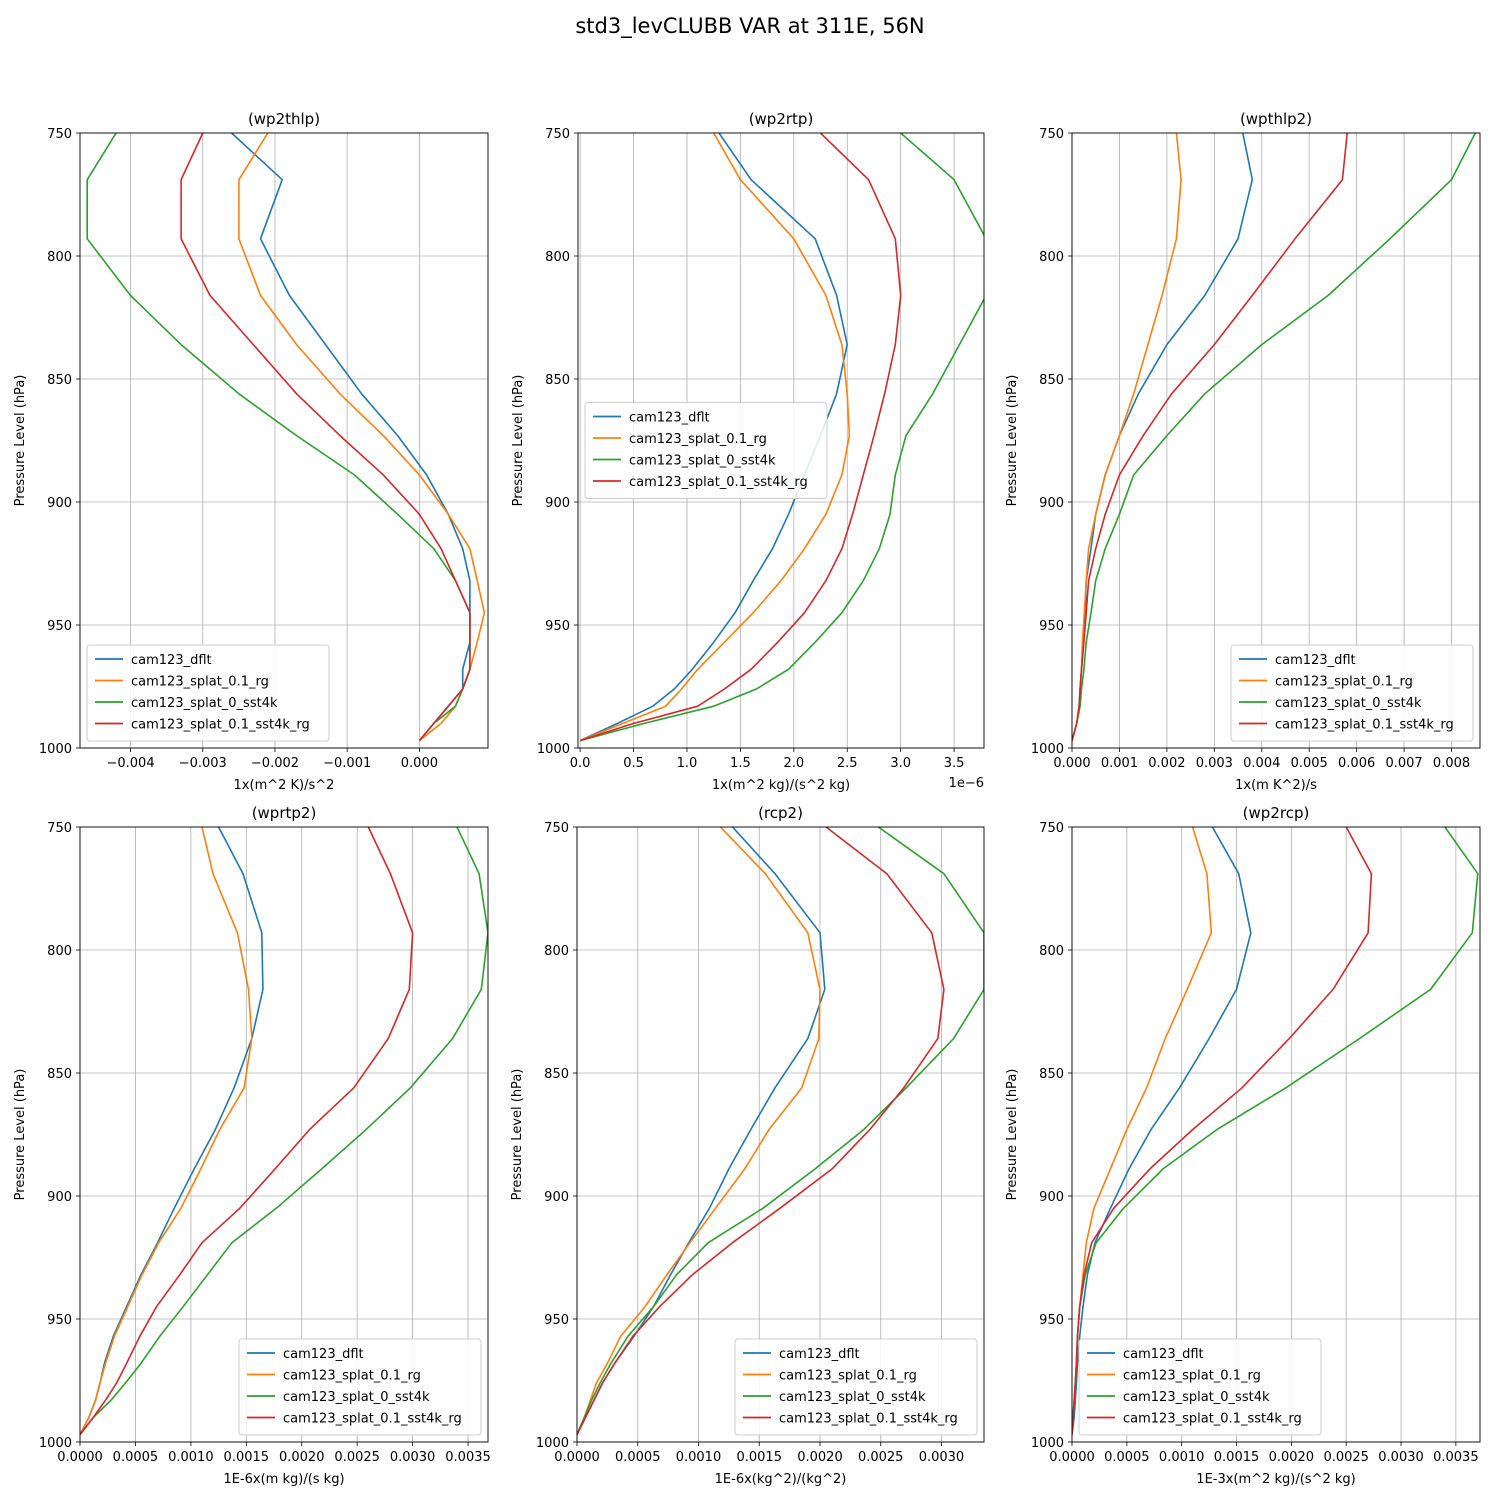 This screenshot has height=1500, width=1500. Describe the element at coordinates (780, 813) in the screenshot. I see `subplot-title: (rcp2)` at that location.